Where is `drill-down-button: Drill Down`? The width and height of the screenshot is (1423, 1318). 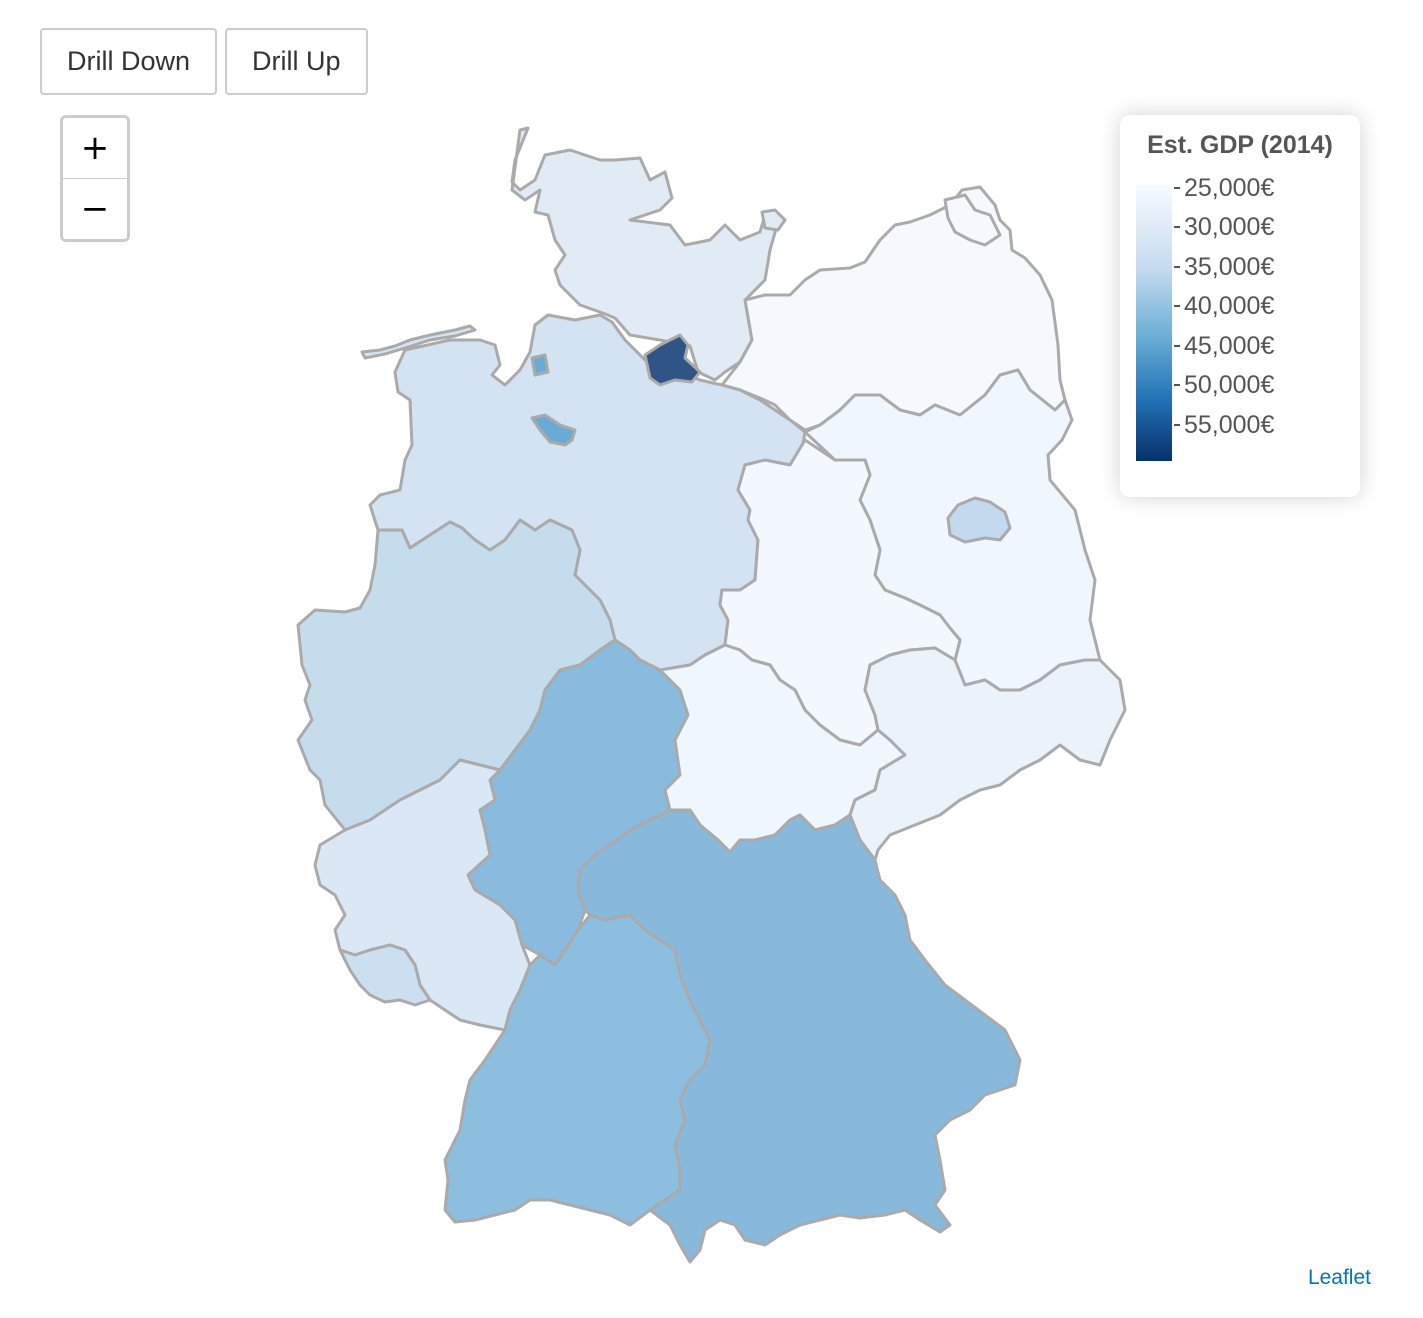
drill-down-button: Drill Down is located at coordinates (129, 61).